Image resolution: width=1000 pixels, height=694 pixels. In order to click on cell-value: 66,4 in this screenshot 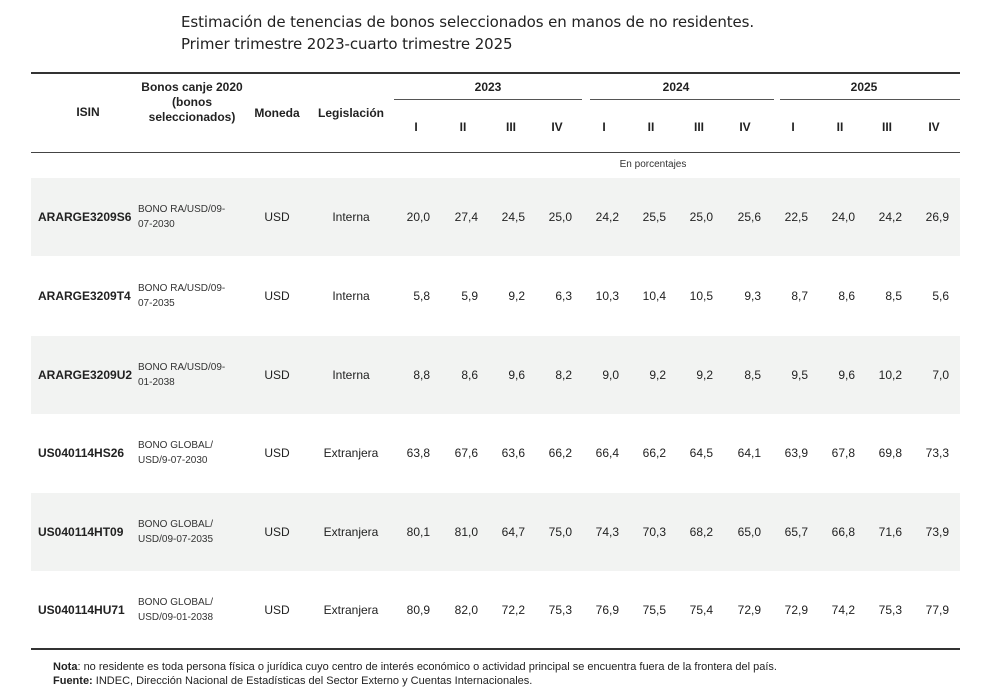, I will do `click(607, 453)`.